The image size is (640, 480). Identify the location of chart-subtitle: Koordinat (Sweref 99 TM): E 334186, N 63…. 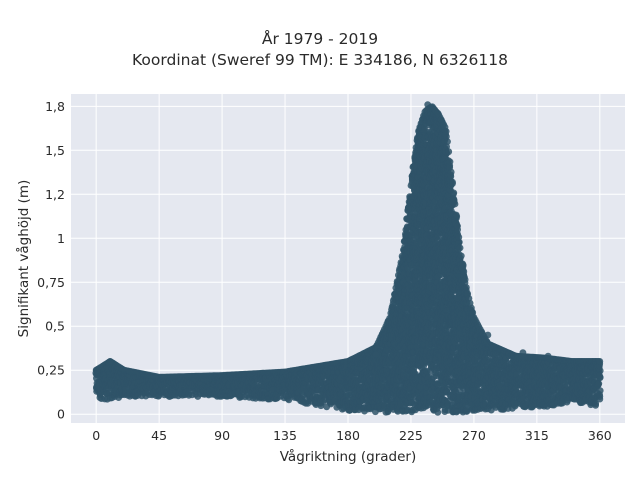
(320, 60).